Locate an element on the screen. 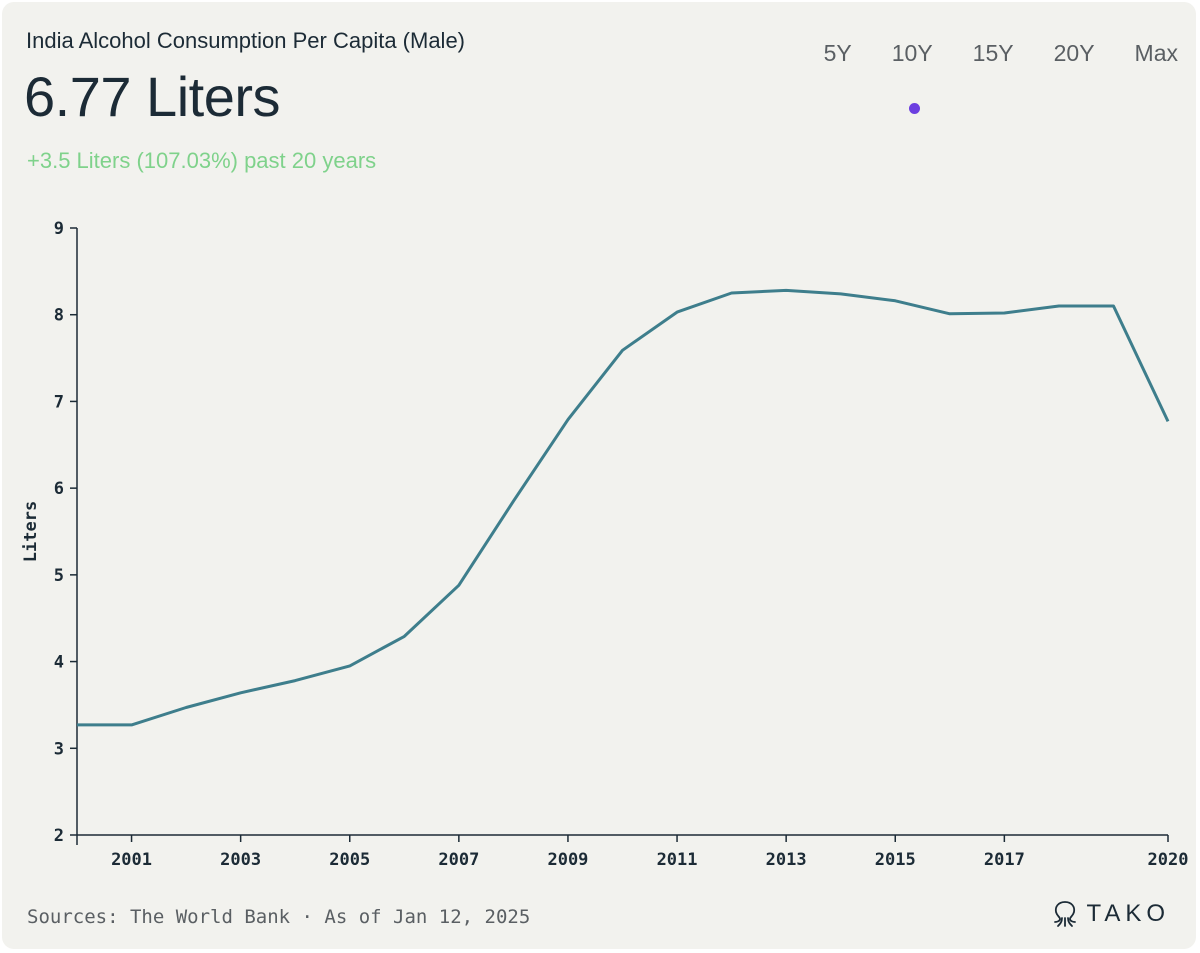  logo-text: TAKO is located at coordinates (1128, 913).